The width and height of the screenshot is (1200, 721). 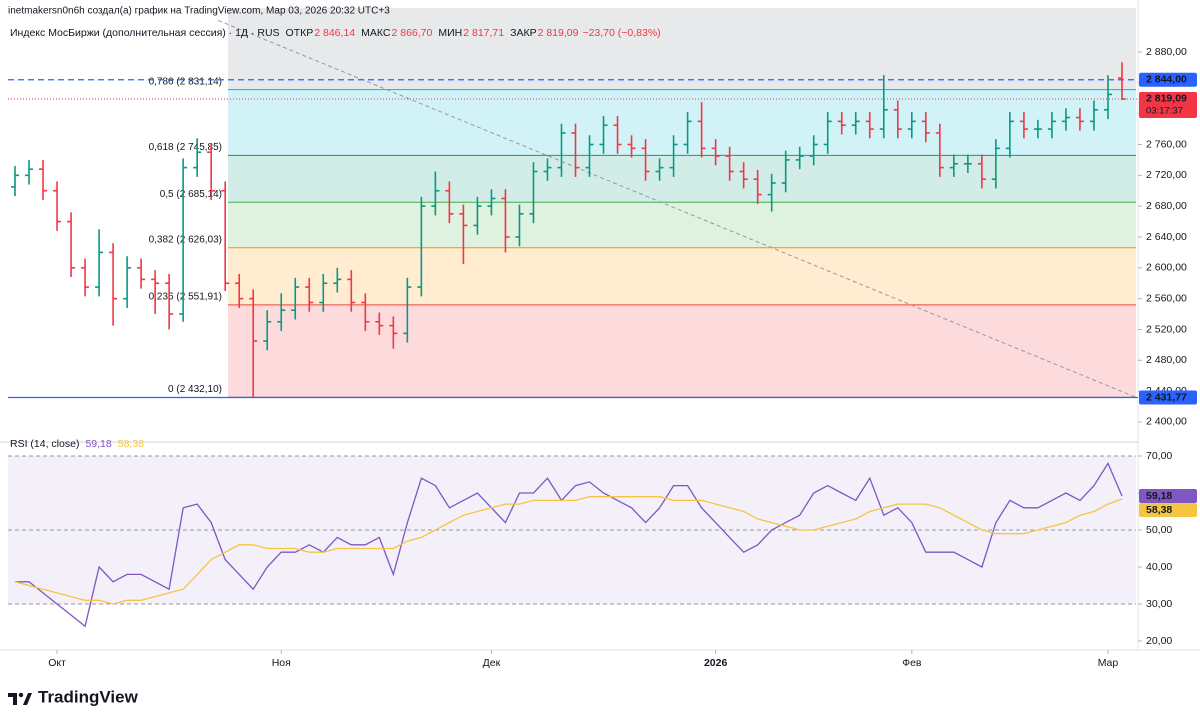 I want to click on fib-label: 0,382 (2 626,03), so click(x=185, y=239).